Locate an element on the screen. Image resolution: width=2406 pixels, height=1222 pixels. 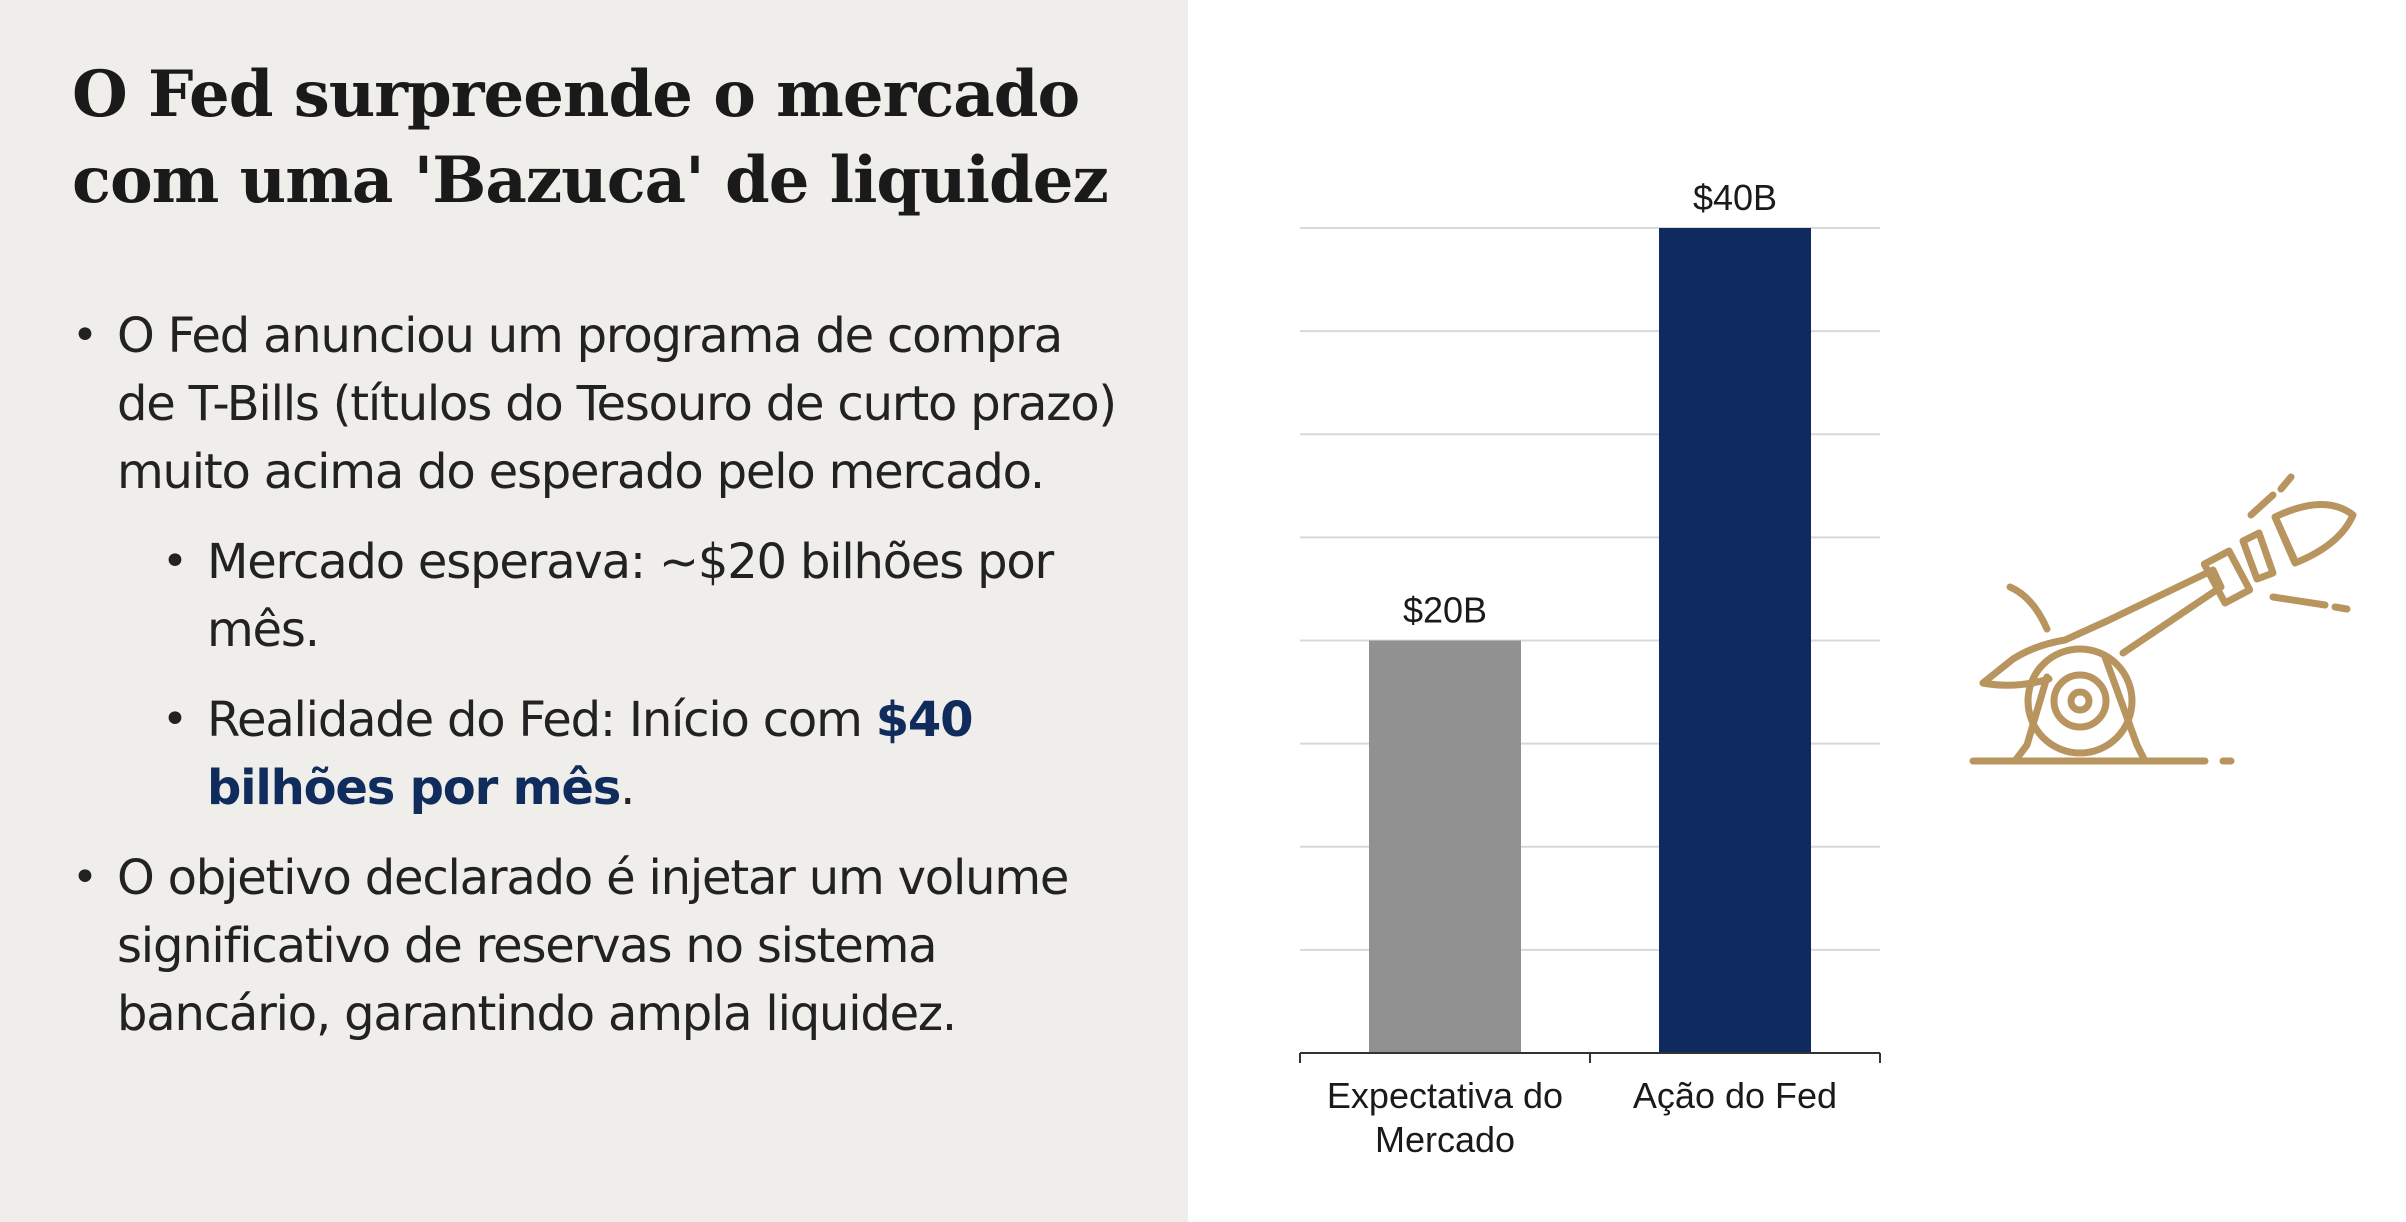
fed-reality-prefix: Realidade do Fed: Início com is located at coordinates (541, 720).